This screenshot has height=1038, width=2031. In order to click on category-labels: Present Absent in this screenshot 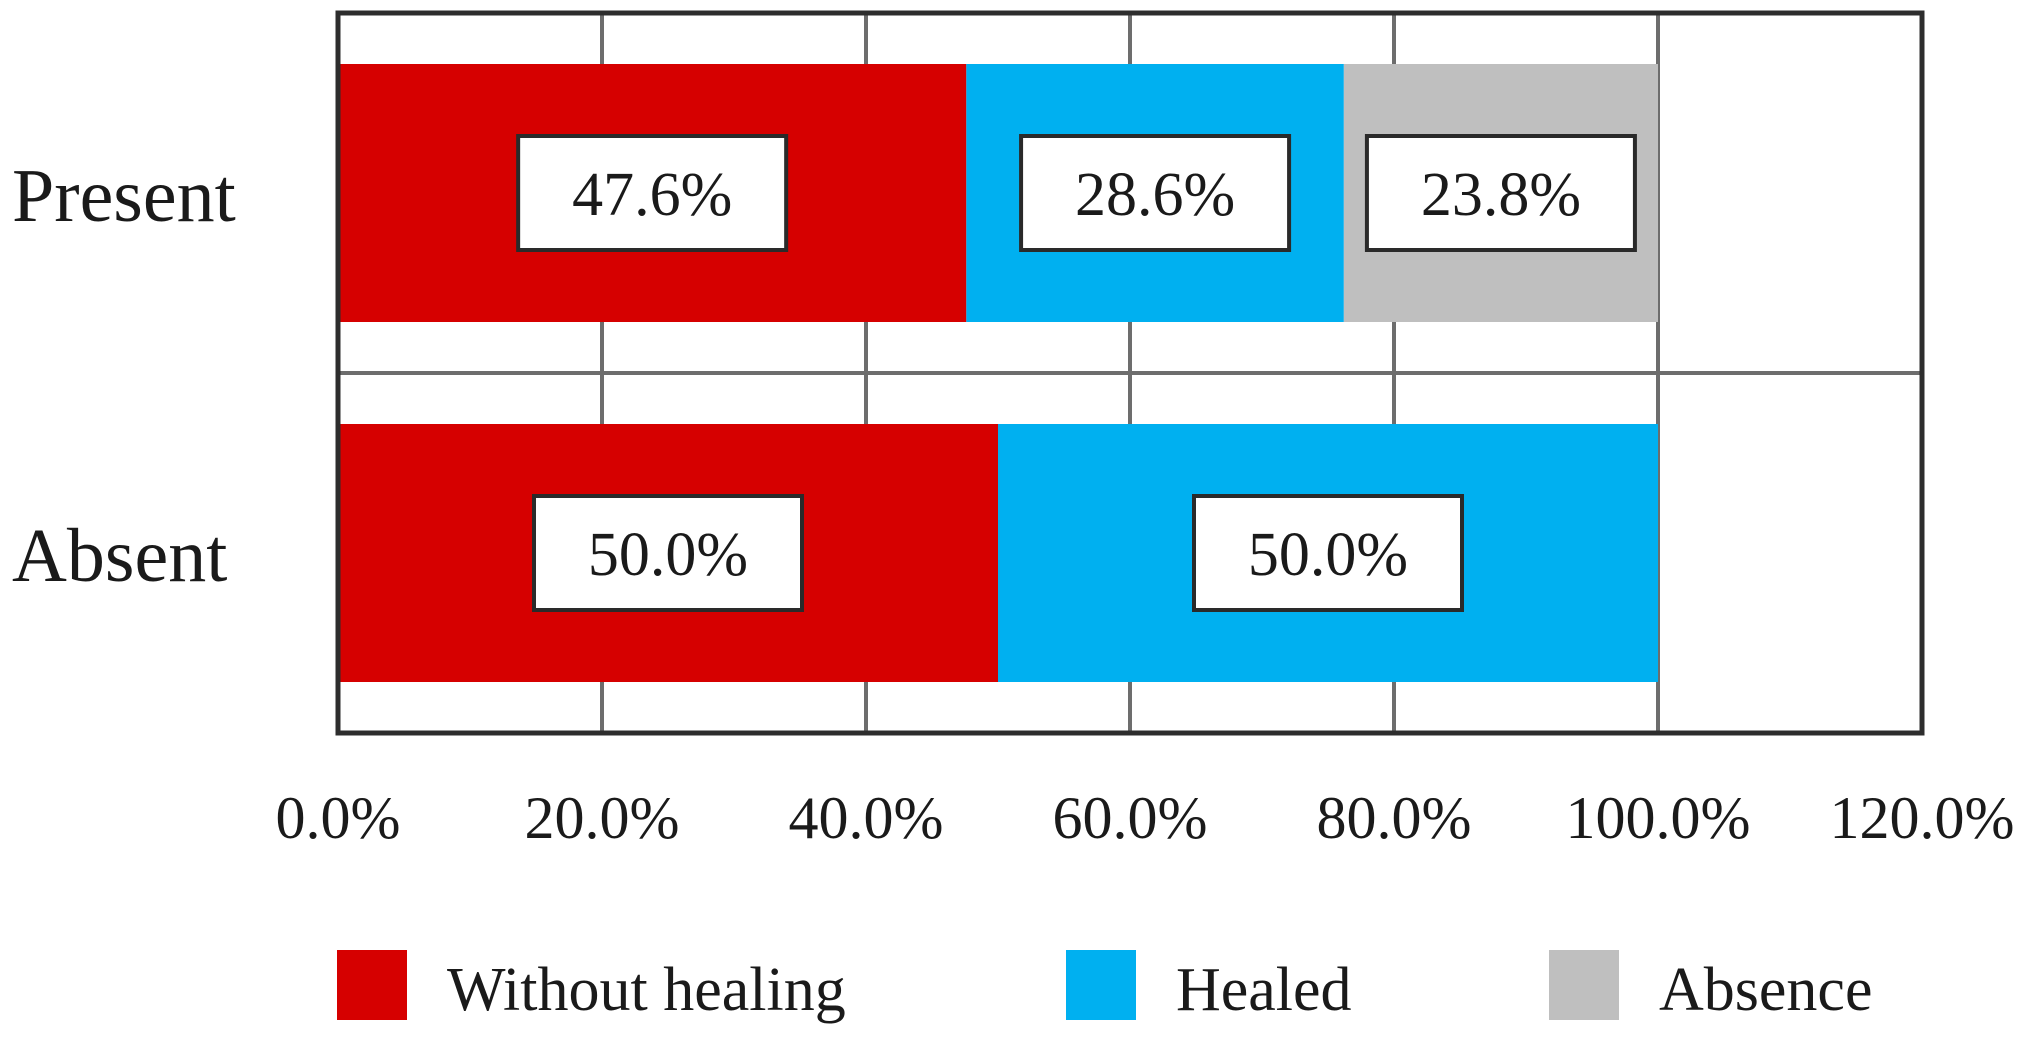, I will do `click(124, 376)`.